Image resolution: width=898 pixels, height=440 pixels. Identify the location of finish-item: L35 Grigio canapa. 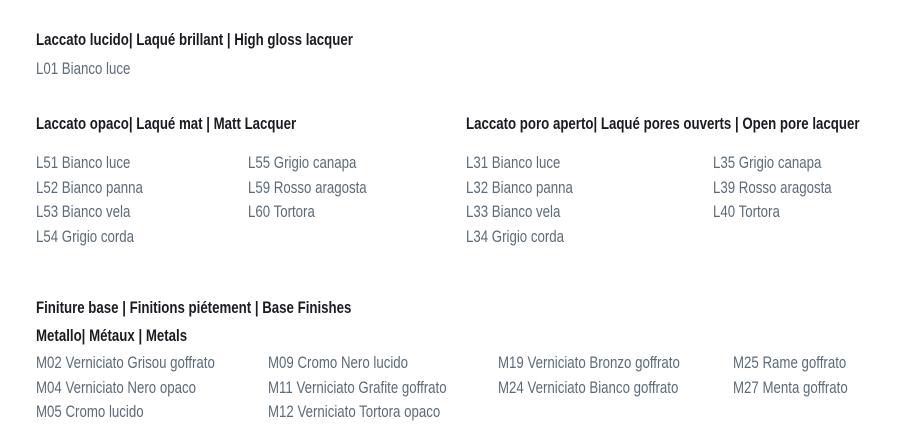
(767, 162).